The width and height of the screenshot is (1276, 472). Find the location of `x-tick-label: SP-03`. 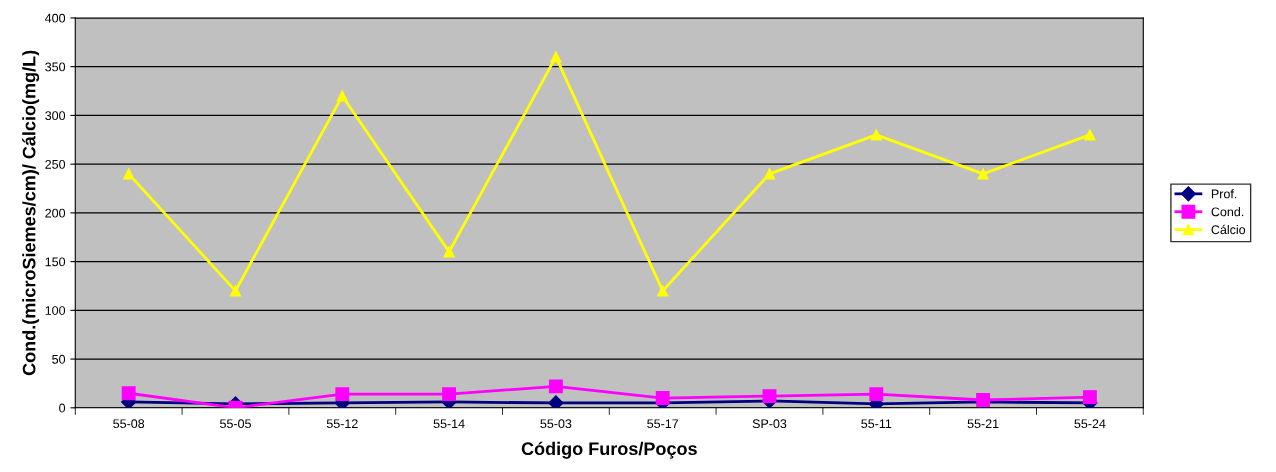

x-tick-label: SP-03 is located at coordinates (769, 424).